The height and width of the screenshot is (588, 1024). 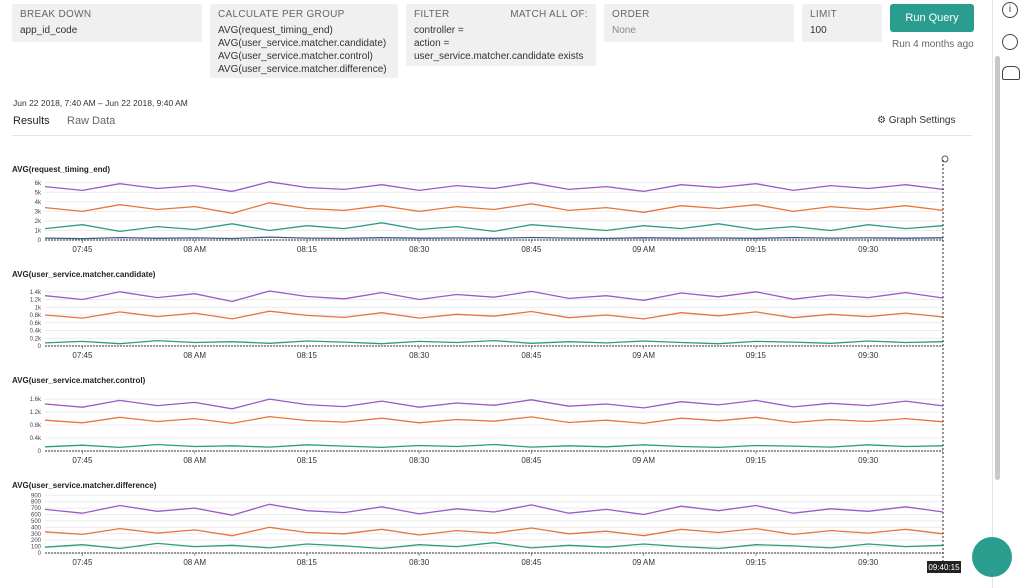 I want to click on y-tick-label: 700, so click(x=36, y=509).